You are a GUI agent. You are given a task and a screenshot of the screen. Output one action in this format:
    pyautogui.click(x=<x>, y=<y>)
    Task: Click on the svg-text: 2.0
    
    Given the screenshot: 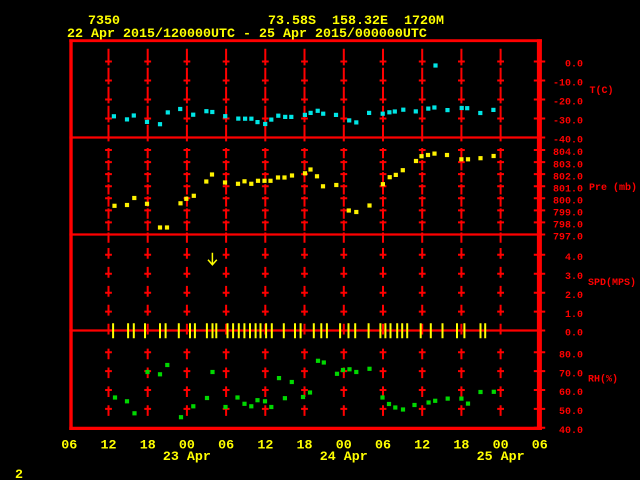 What is the action you would take?
    pyautogui.click(x=574, y=296)
    